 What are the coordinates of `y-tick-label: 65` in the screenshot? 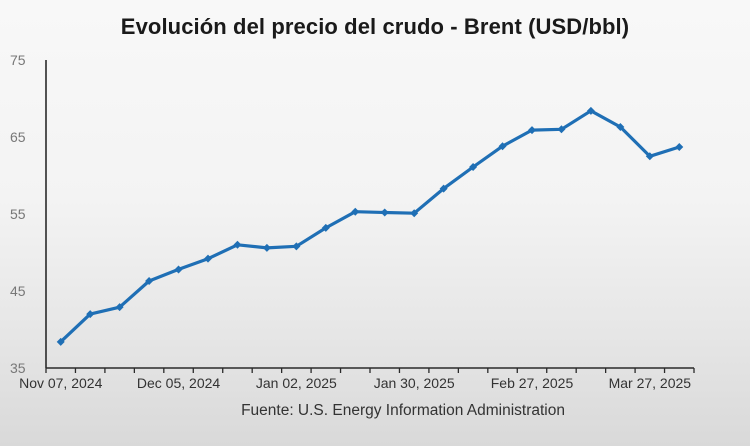 It's located at (18, 137).